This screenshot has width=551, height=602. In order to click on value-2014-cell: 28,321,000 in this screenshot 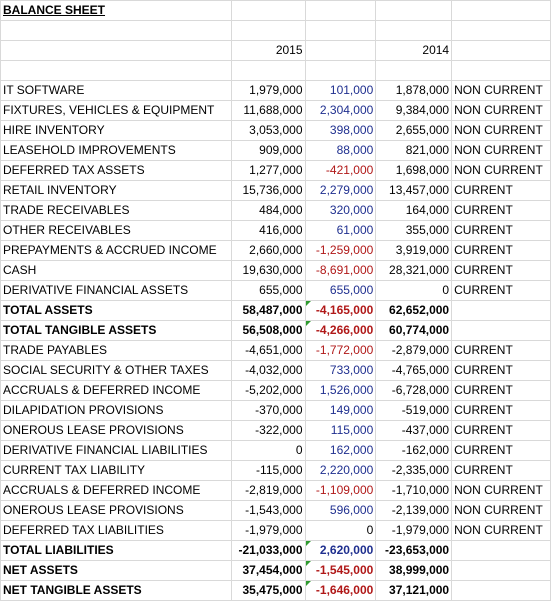, I will do `click(414, 270)`.